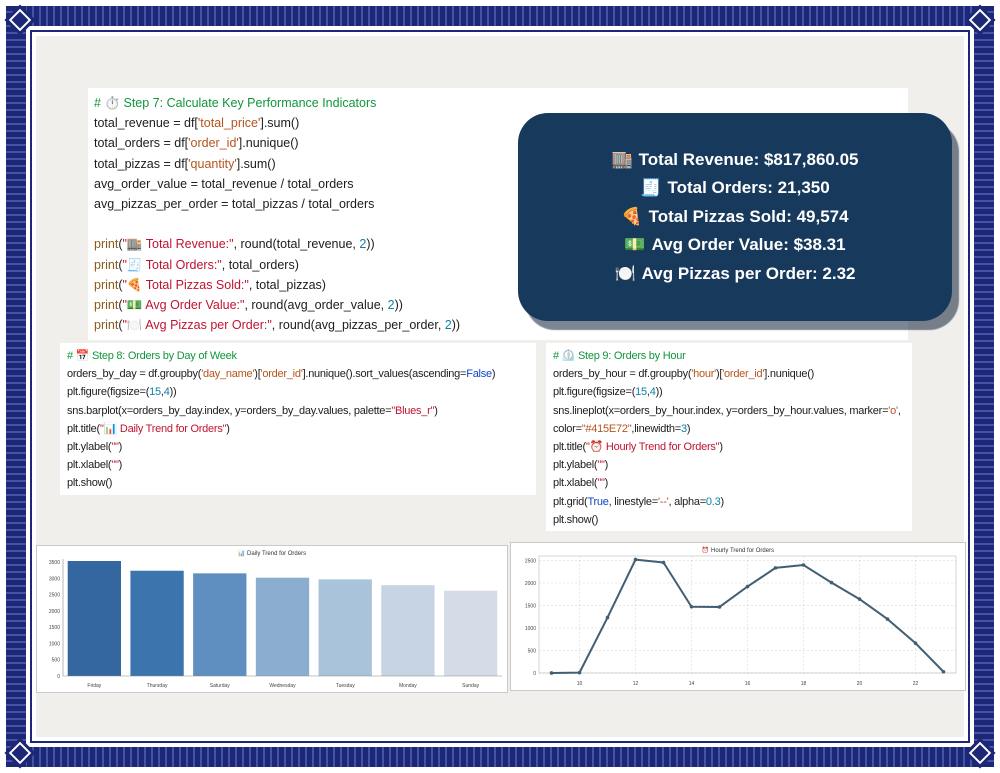  What do you see at coordinates (157, 686) in the screenshot?
I see `x-tick-label: Thursday` at bounding box center [157, 686].